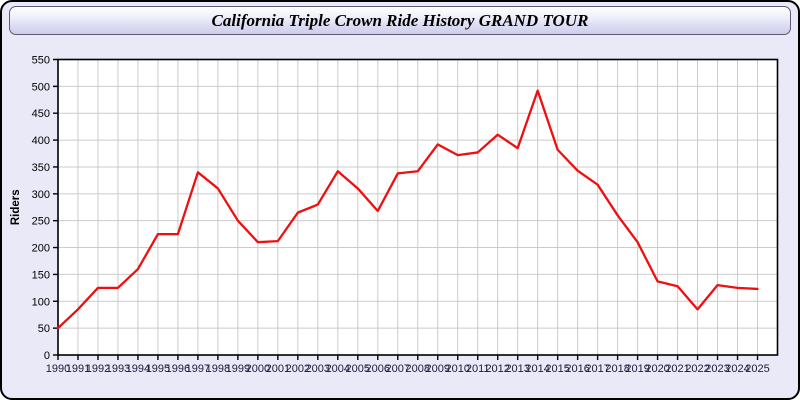 Image resolution: width=800 pixels, height=400 pixels. I want to click on x-tick-label: 2003, so click(318, 369).